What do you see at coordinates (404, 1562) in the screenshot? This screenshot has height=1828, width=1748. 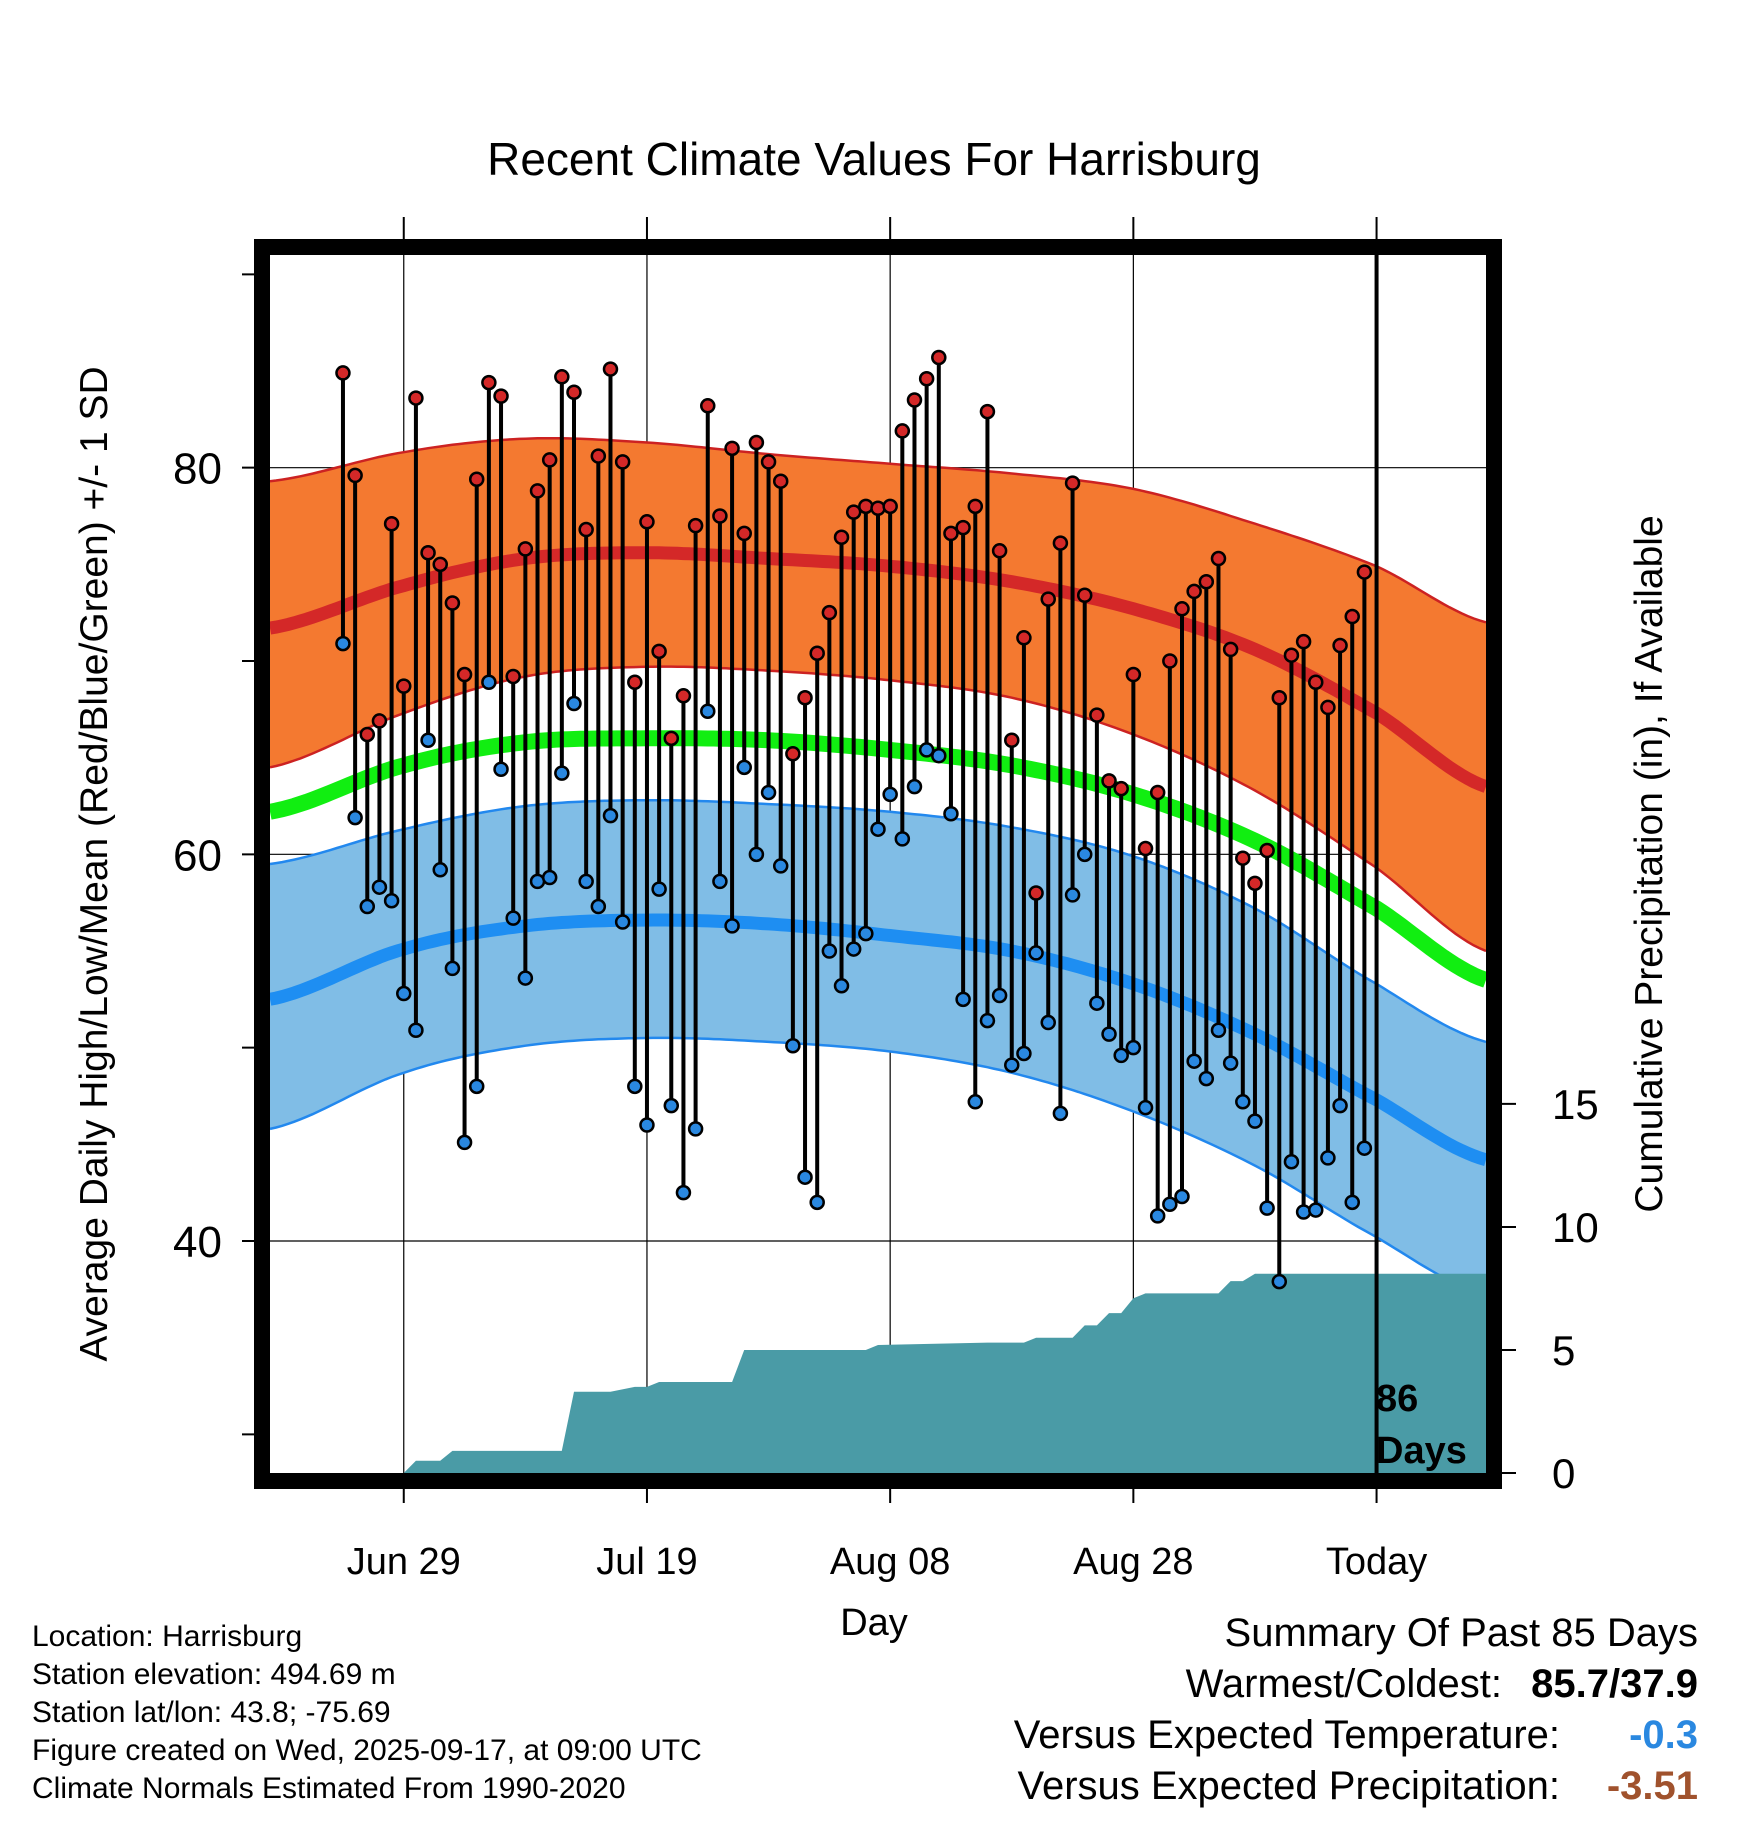 I see `x-tick-label: Jun 29` at bounding box center [404, 1562].